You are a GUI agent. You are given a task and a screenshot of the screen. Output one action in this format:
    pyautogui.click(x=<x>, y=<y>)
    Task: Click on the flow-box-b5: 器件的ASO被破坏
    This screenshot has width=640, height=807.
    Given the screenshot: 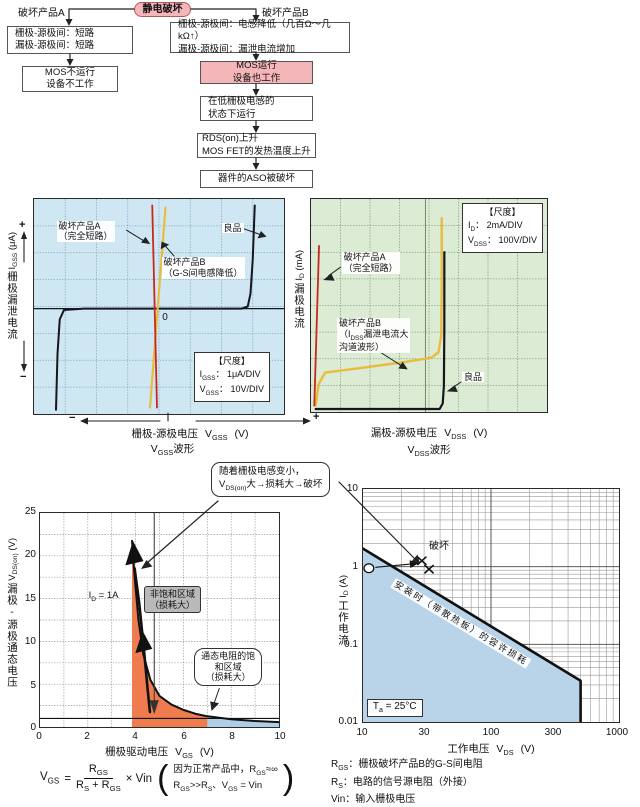 What is the action you would take?
    pyautogui.click(x=256, y=179)
    